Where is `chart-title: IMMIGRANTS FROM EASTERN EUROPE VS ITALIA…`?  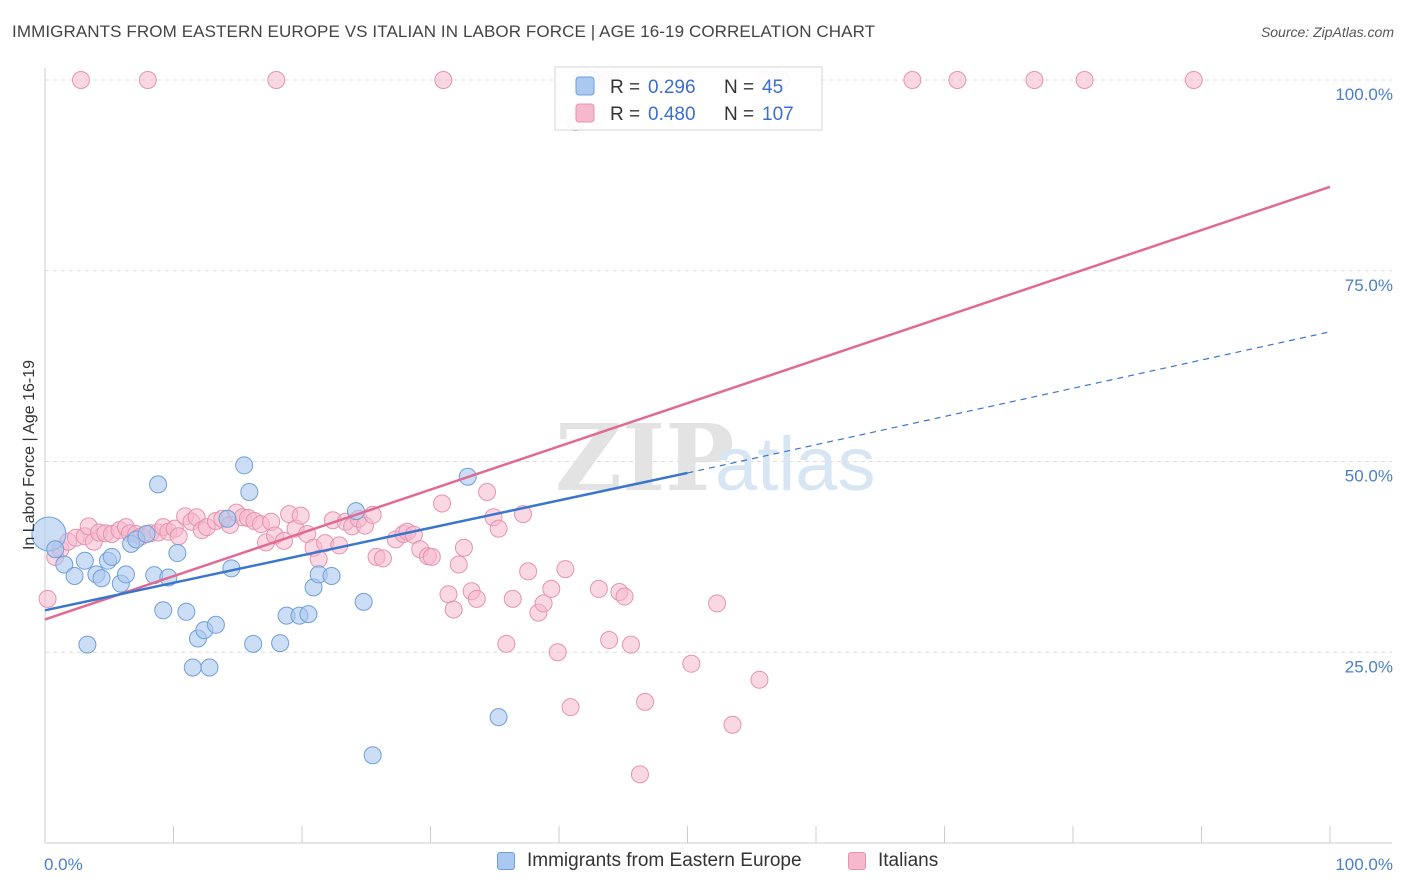 chart-title: IMMIGRANTS FROM EASTERN EUROPE VS ITALIA… is located at coordinates (444, 31).